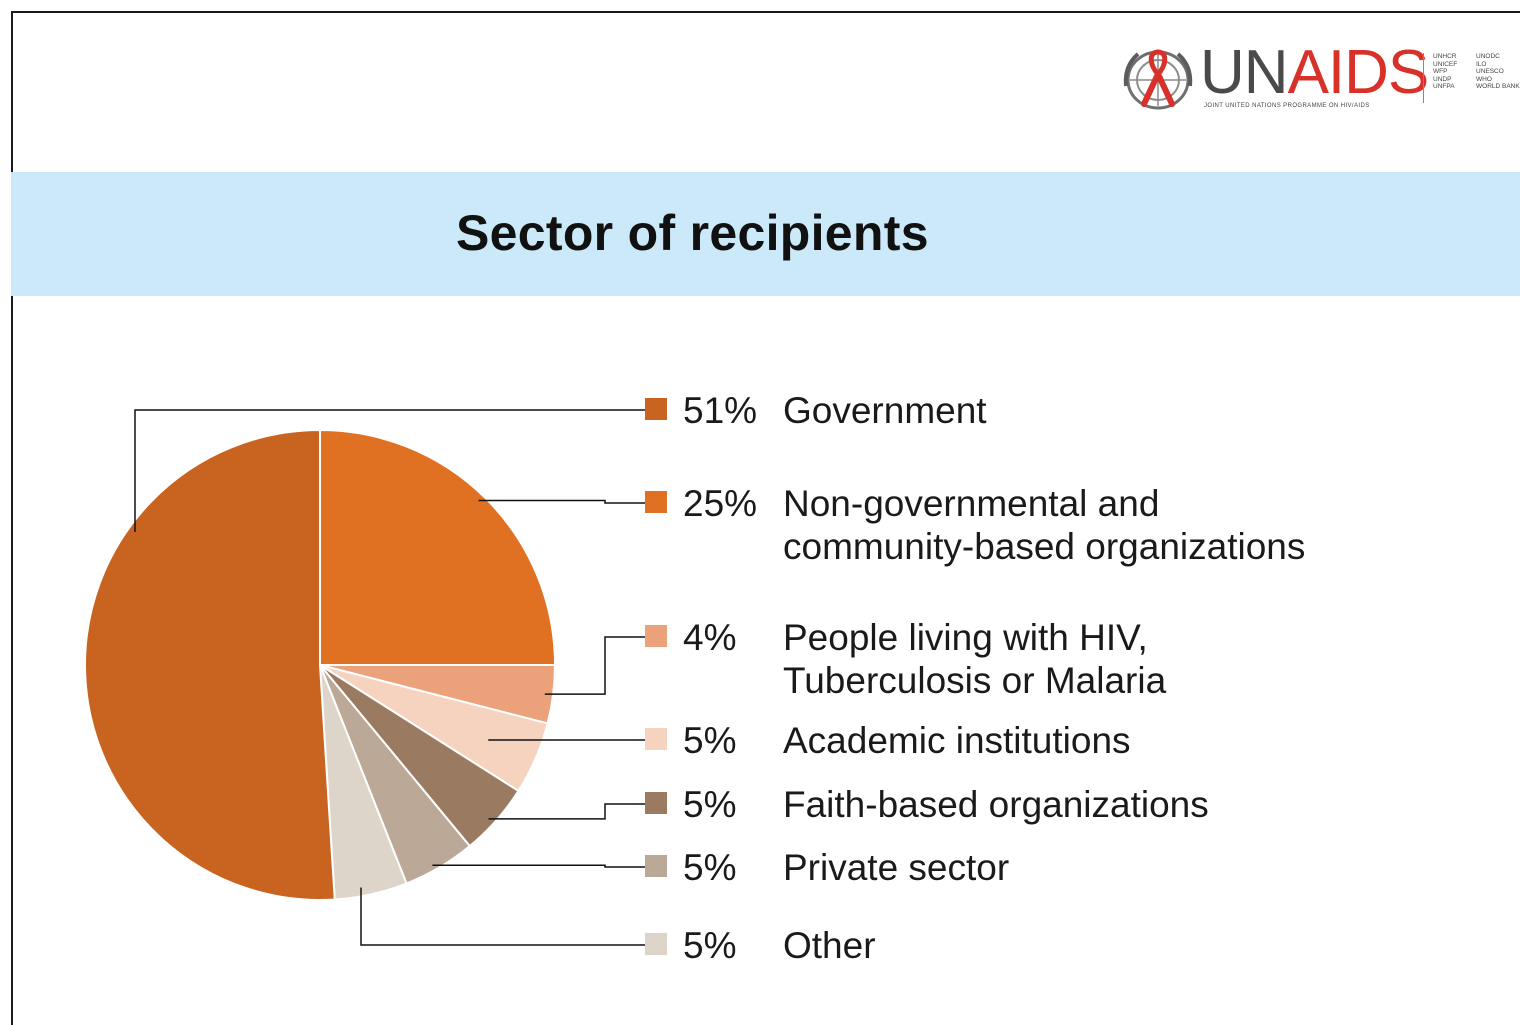 The width and height of the screenshot is (1520, 1025). I want to click on legend-label-people-living-with-hiv-tuberculosis-or-malaria: Tuberculosis or Malaria, so click(975, 680).